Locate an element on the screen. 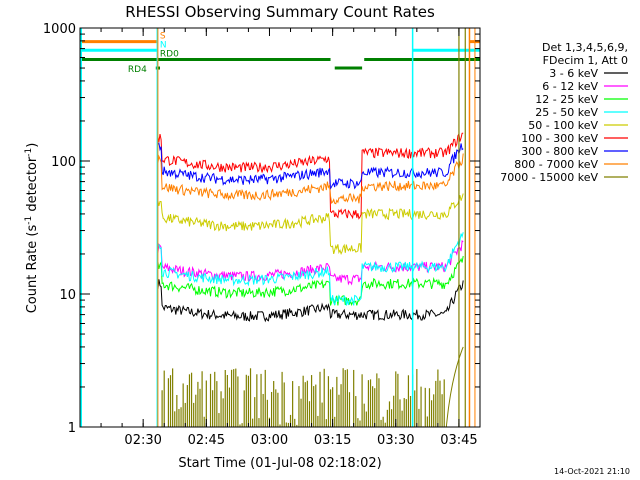 This screenshot has width=640, height=480. legend-label-0: 3 - 6 keV is located at coordinates (573, 73).